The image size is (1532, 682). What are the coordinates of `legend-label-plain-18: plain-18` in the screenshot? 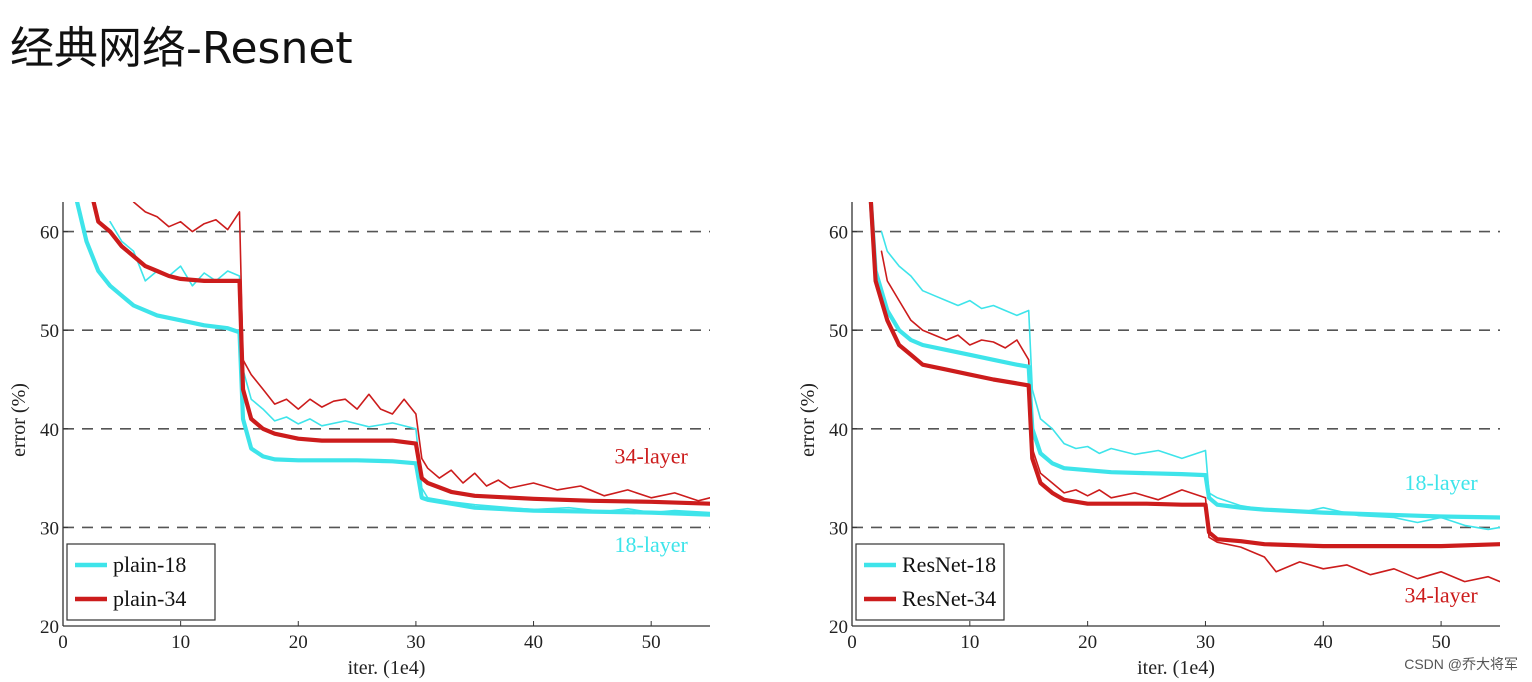 It's located at (149, 564).